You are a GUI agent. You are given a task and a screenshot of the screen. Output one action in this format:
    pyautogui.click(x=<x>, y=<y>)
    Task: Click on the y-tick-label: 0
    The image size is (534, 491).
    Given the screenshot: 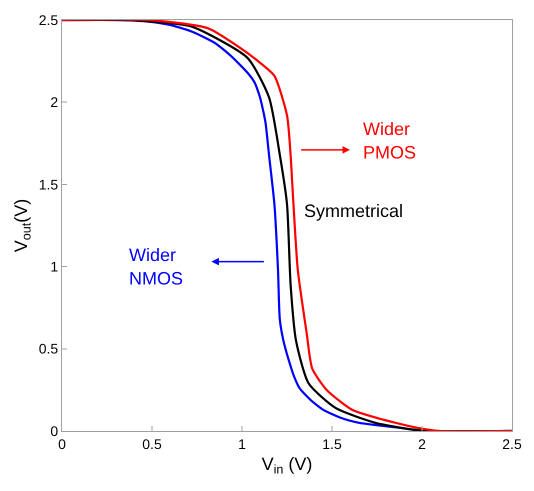 What is the action you would take?
    pyautogui.click(x=54, y=430)
    